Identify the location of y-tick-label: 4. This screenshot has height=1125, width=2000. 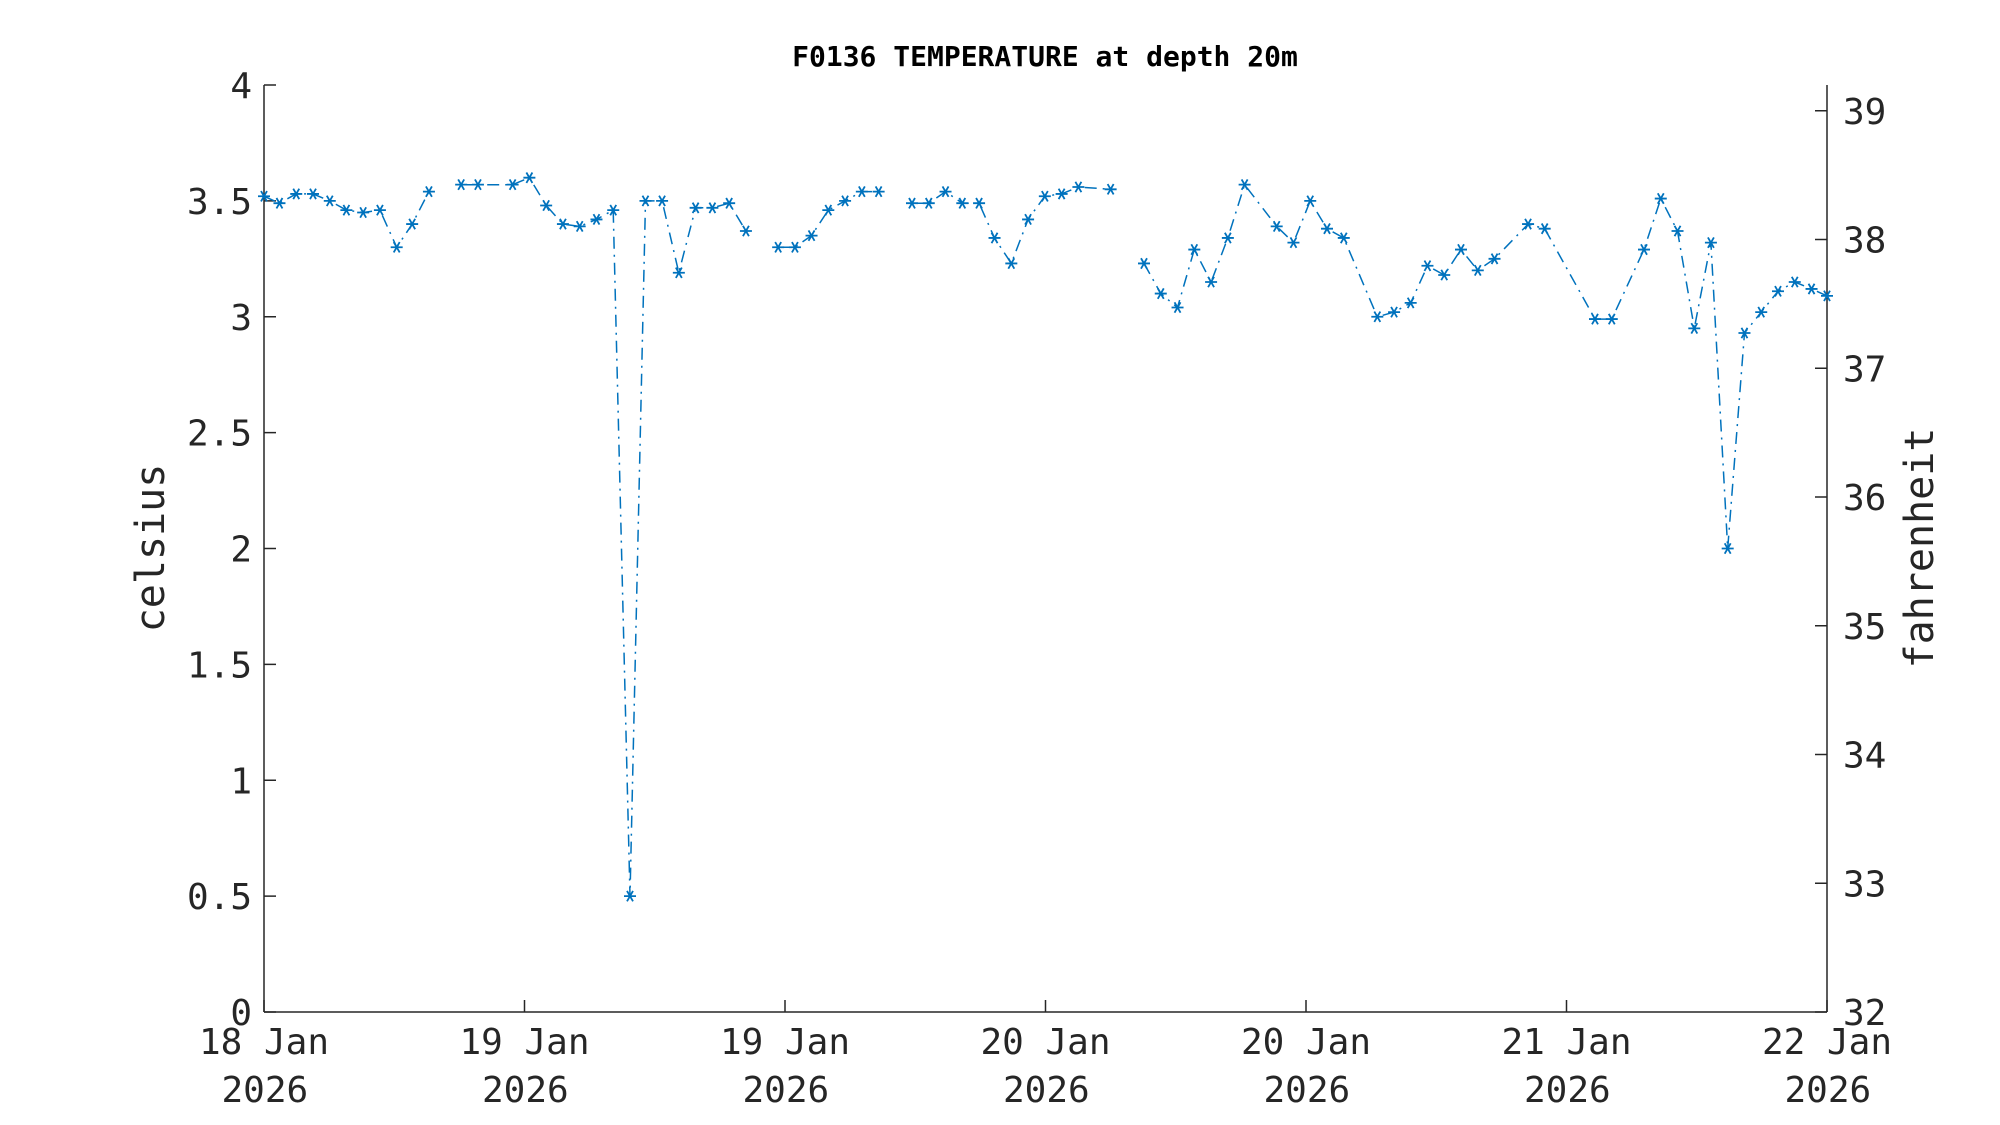
(241, 86).